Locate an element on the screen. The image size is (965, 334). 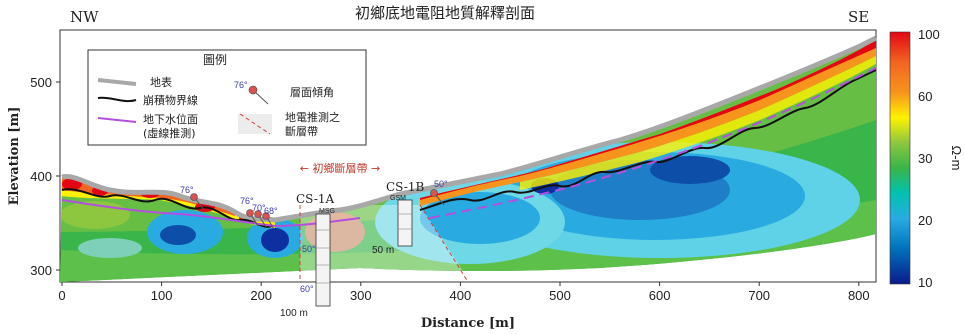
legend-water-label: 地下水位面 is located at coordinates (170, 119).